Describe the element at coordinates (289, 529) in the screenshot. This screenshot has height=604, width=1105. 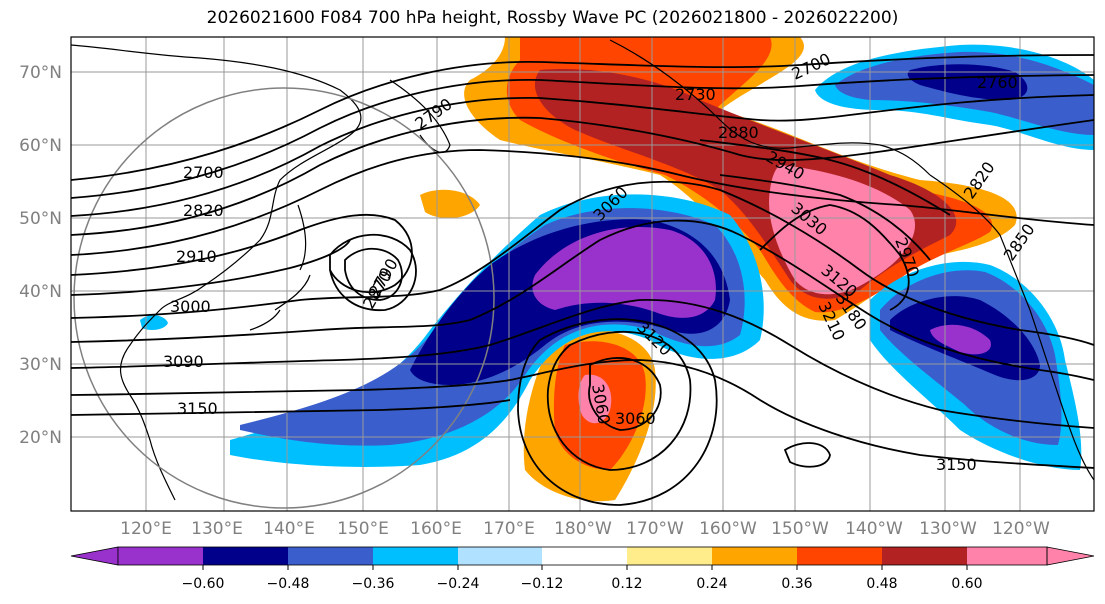
I see `lon-label: 140°E` at that location.